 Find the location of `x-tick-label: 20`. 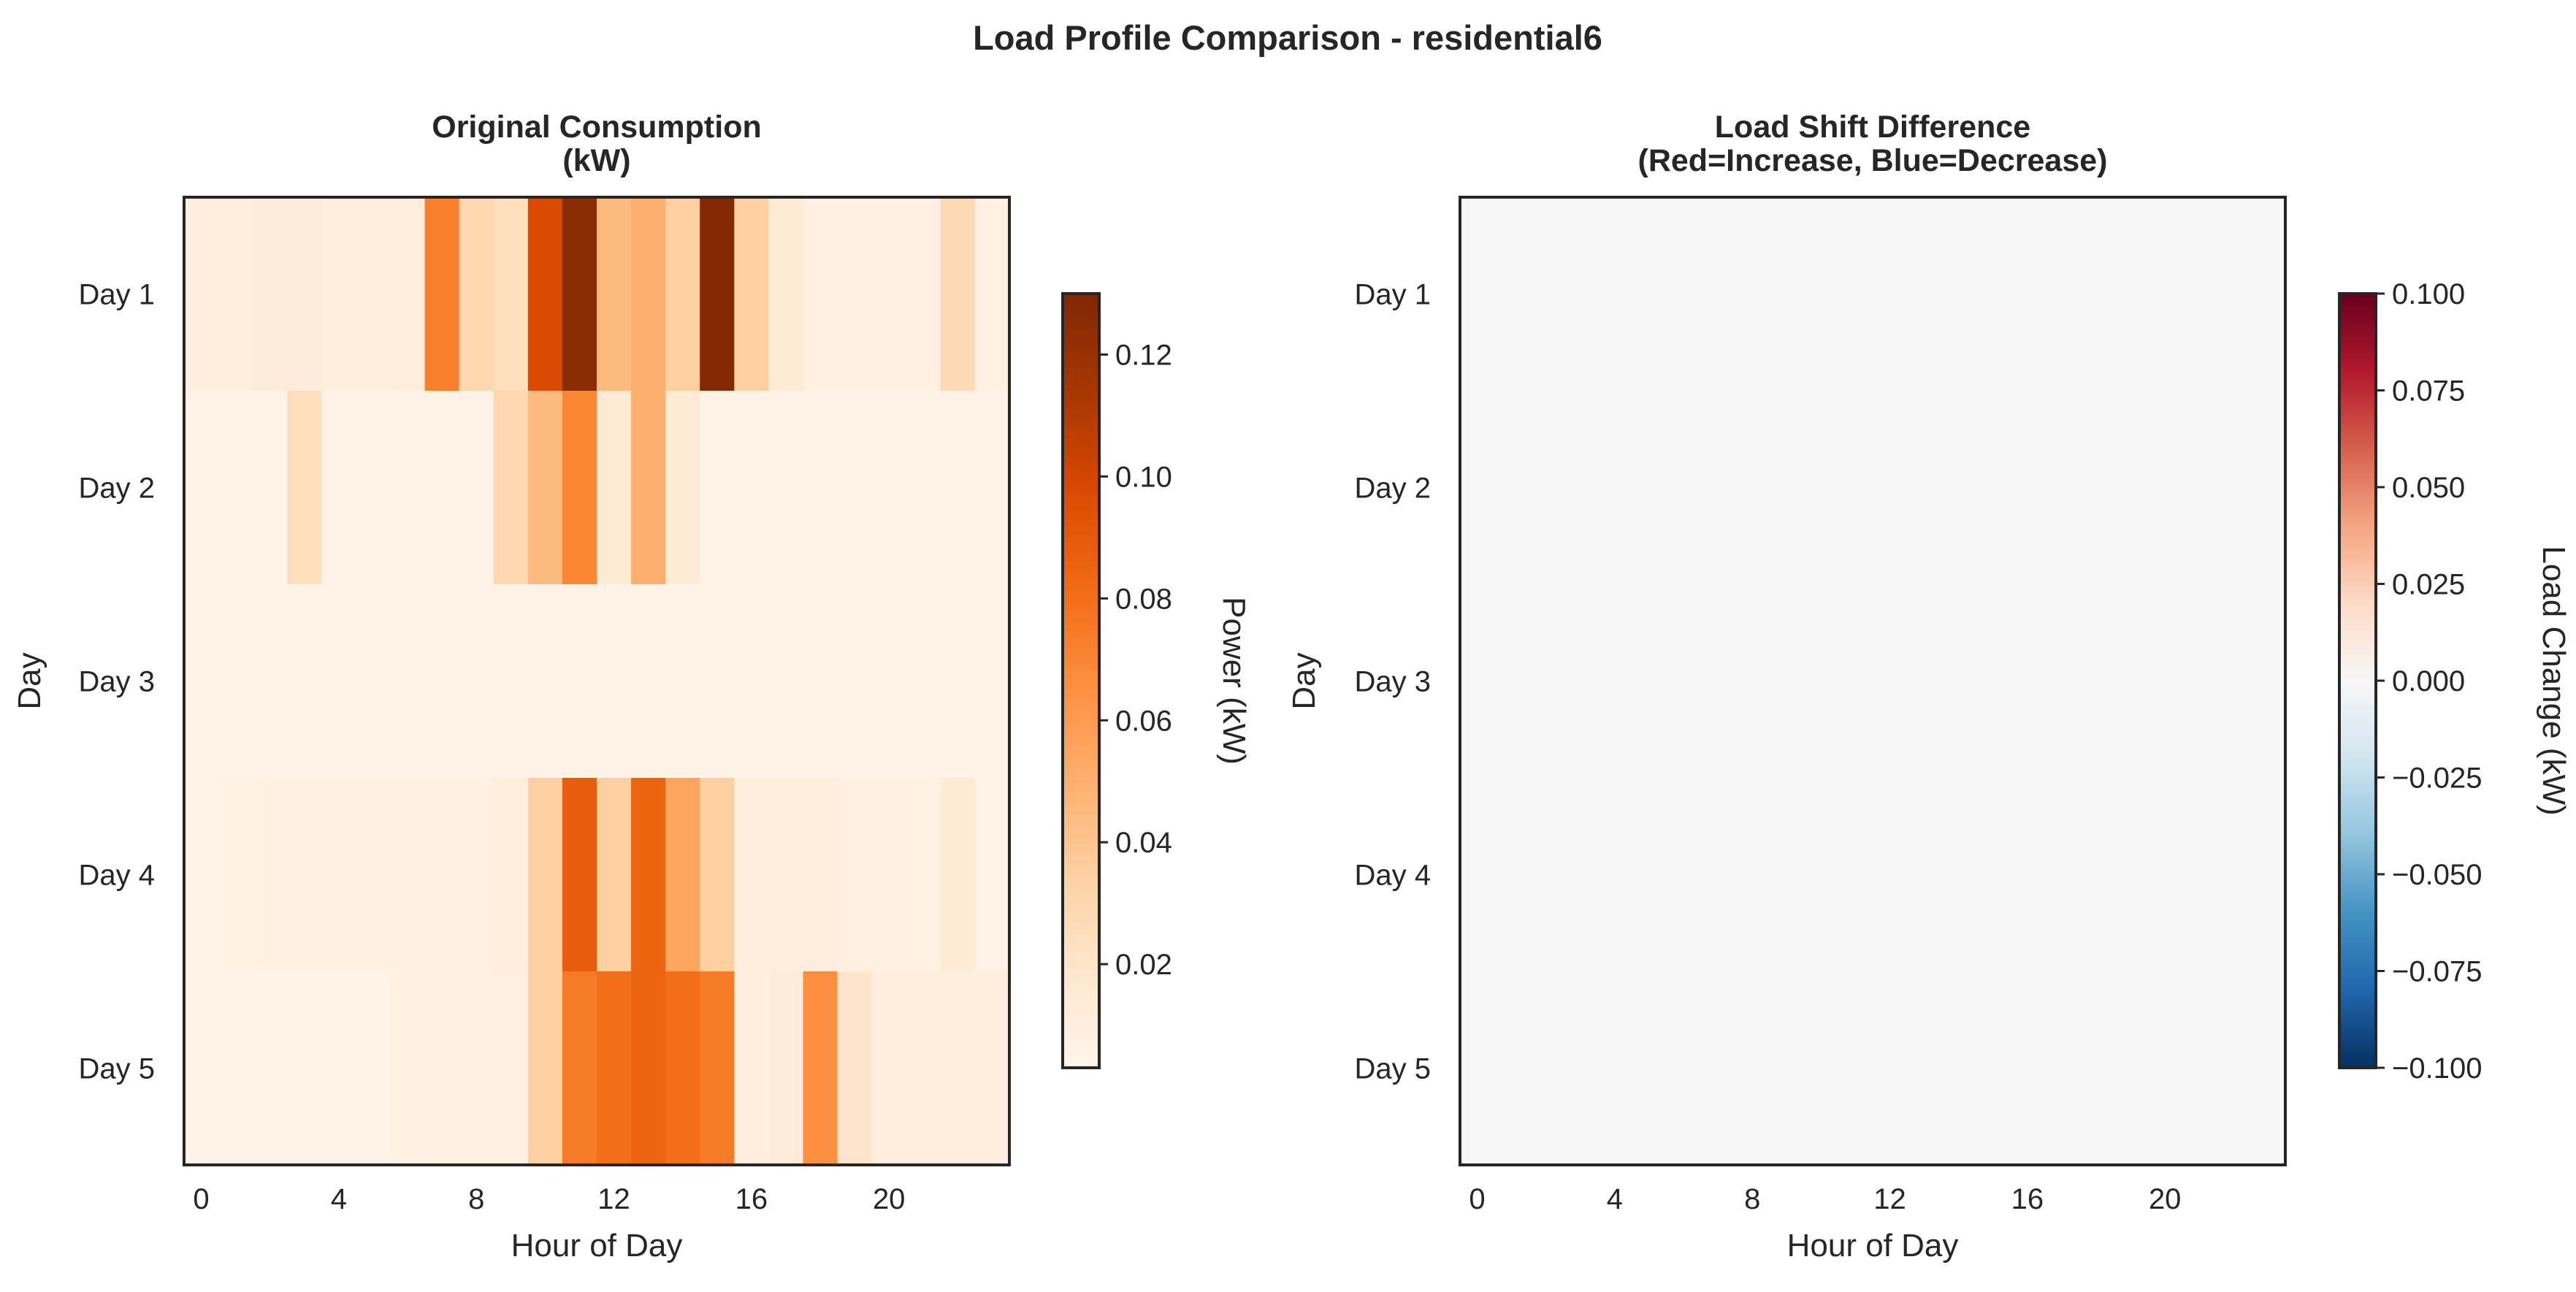

x-tick-label: 20 is located at coordinates (2165, 1199).